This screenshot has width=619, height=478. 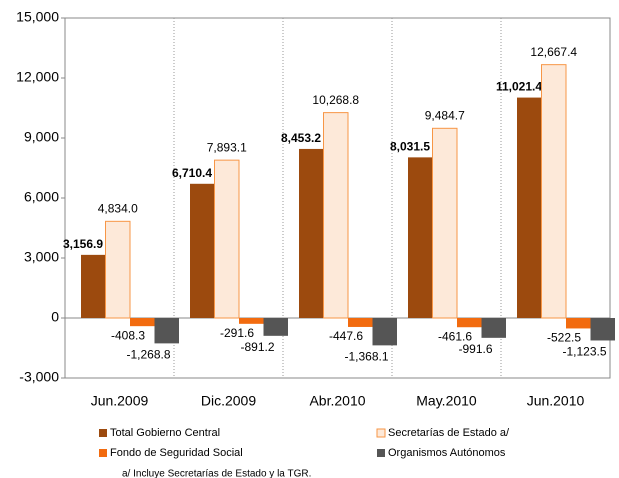 What do you see at coordinates (257, 347) in the screenshot?
I see `data-label: -891.2` at bounding box center [257, 347].